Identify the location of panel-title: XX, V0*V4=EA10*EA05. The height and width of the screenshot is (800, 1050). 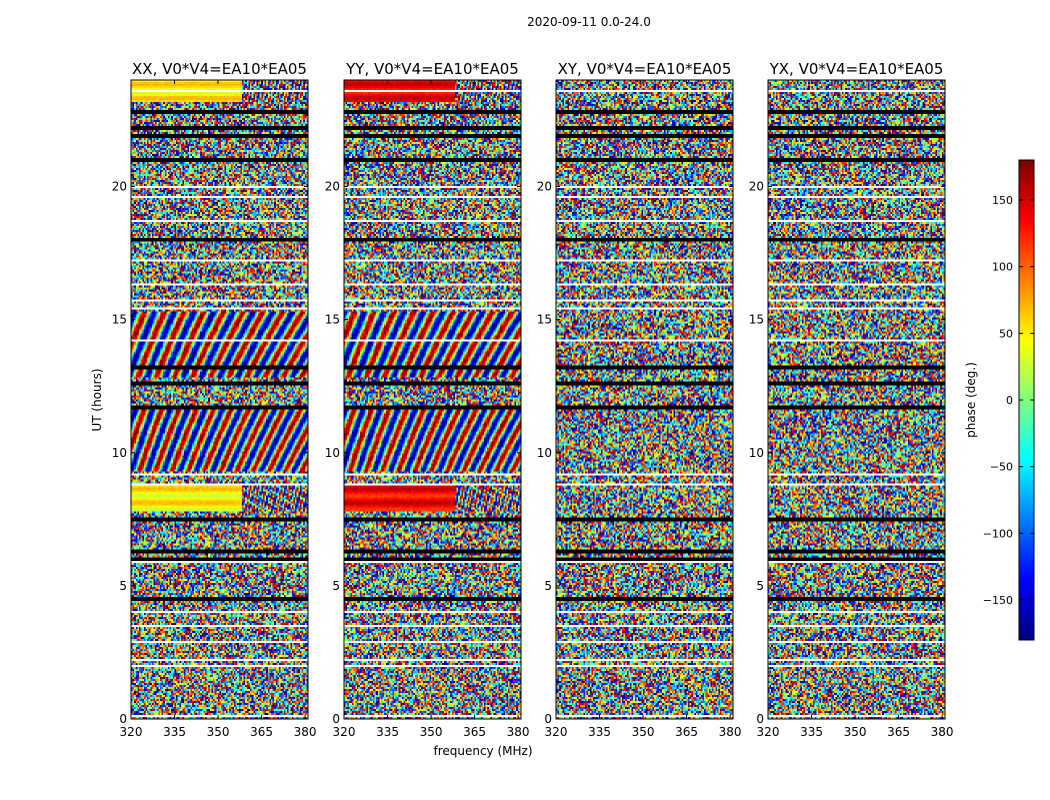
(219, 69).